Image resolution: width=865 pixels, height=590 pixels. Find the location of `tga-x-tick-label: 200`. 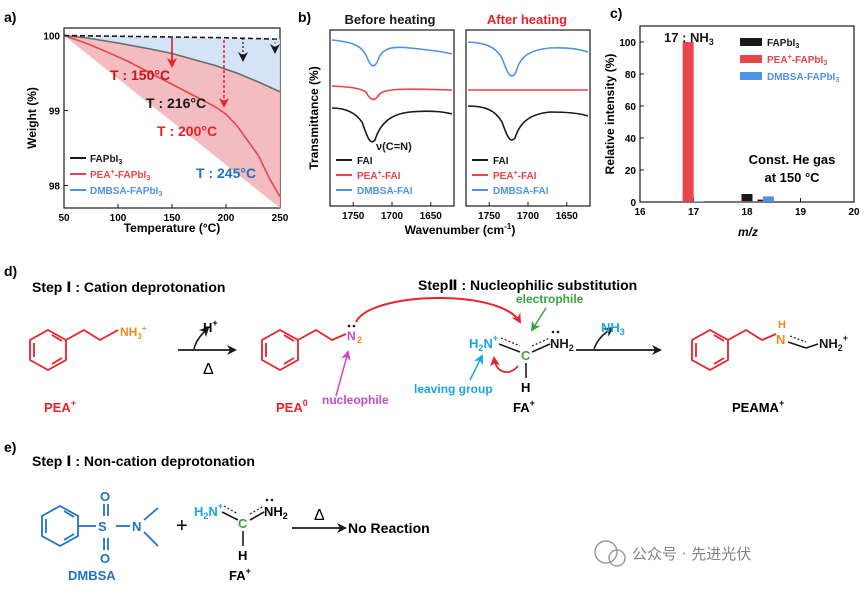

tga-x-tick-label: 200 is located at coordinates (226, 218).